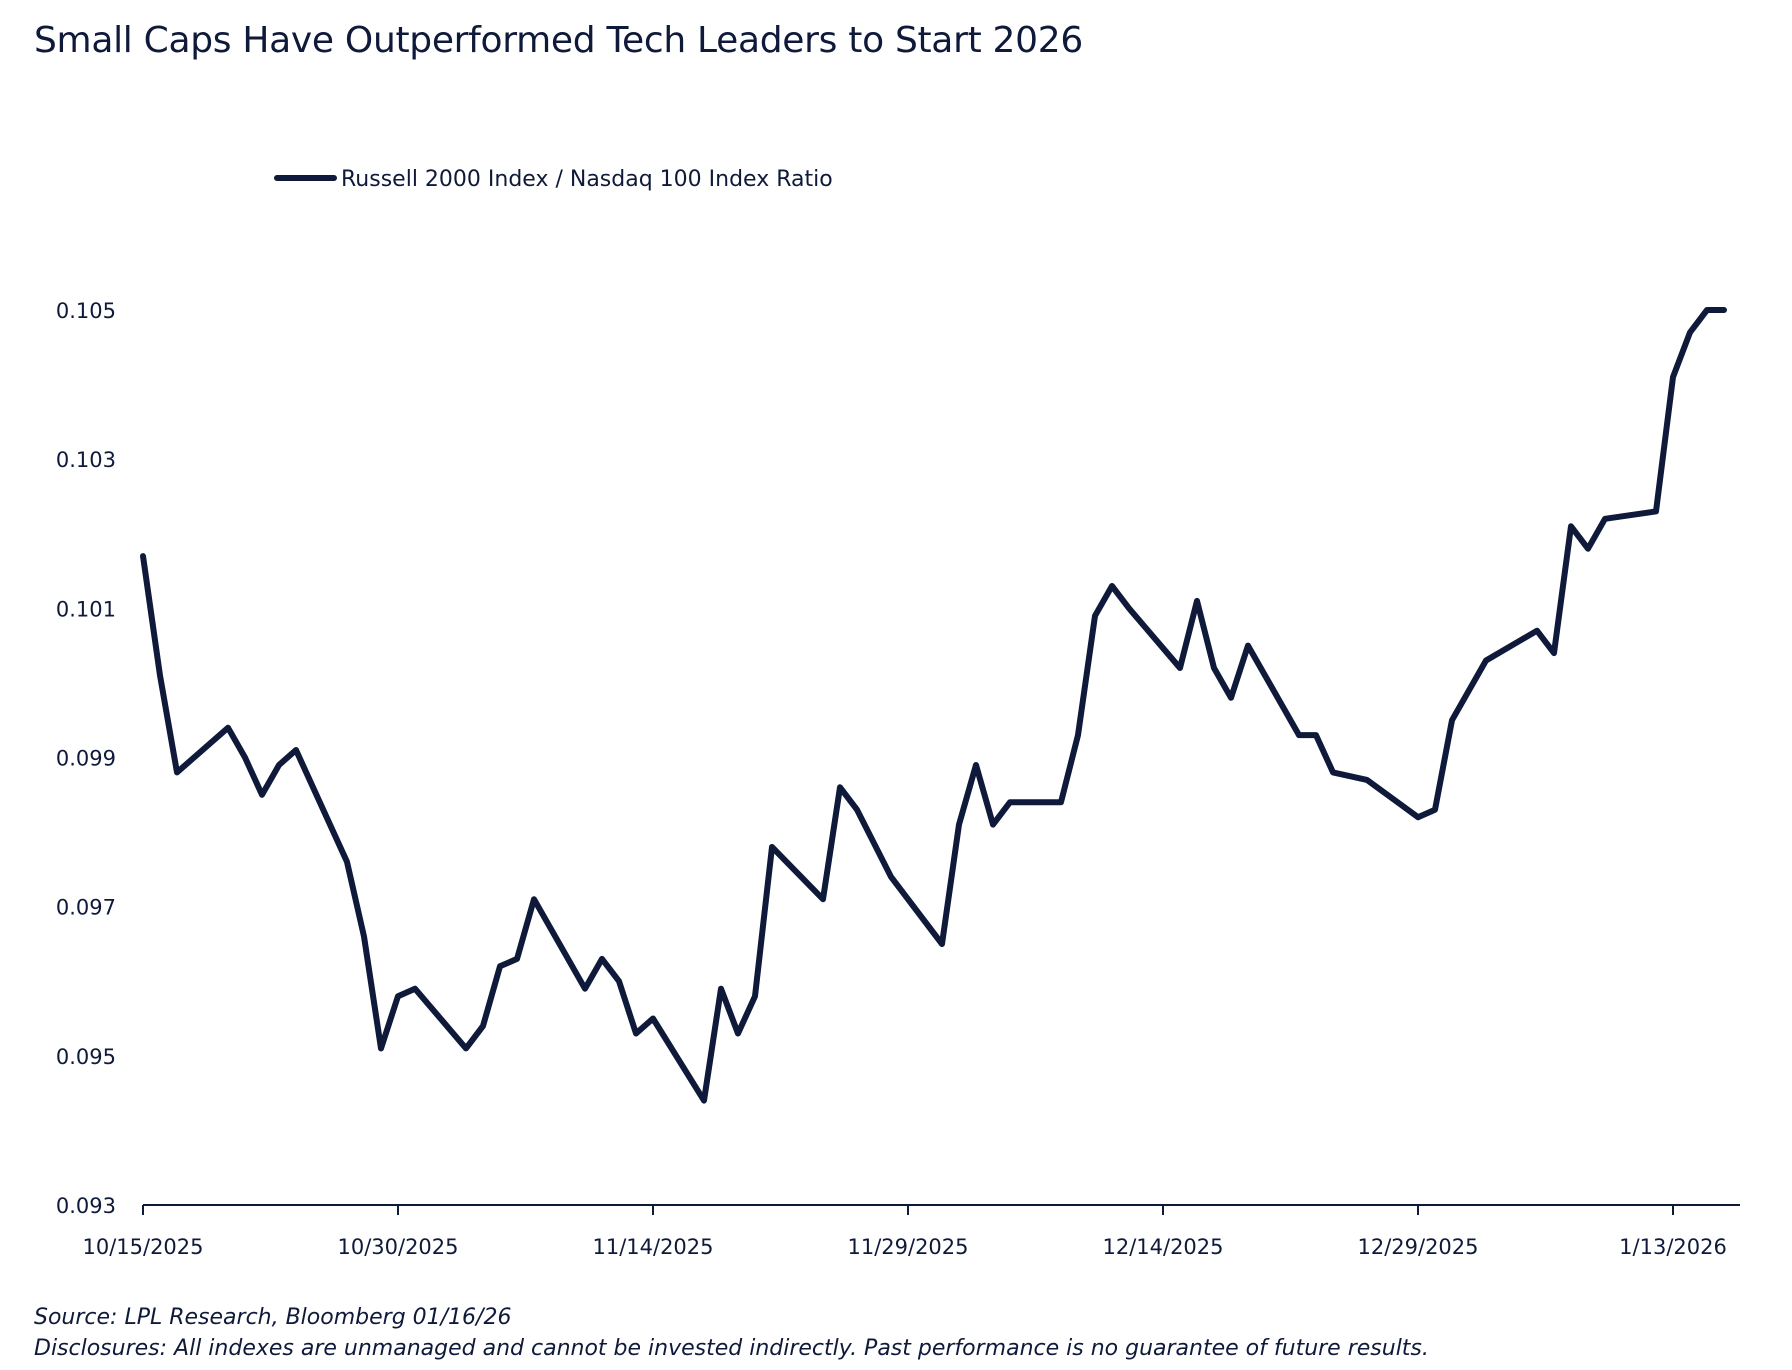 This screenshot has height=1370, width=1792. I want to click on y-tick-label: 0.095, so click(86, 1057).